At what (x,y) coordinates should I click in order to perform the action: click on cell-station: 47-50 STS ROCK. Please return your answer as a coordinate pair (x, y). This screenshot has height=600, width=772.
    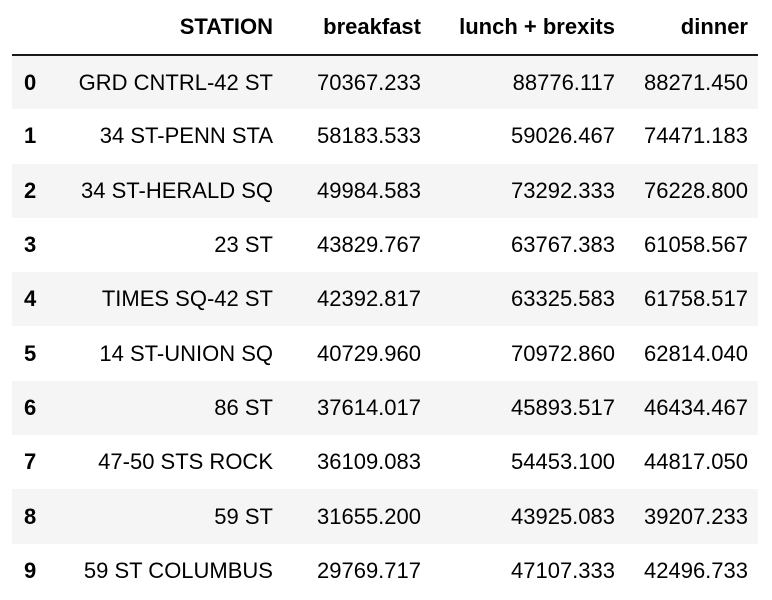
    Looking at the image, I should click on (185, 462).